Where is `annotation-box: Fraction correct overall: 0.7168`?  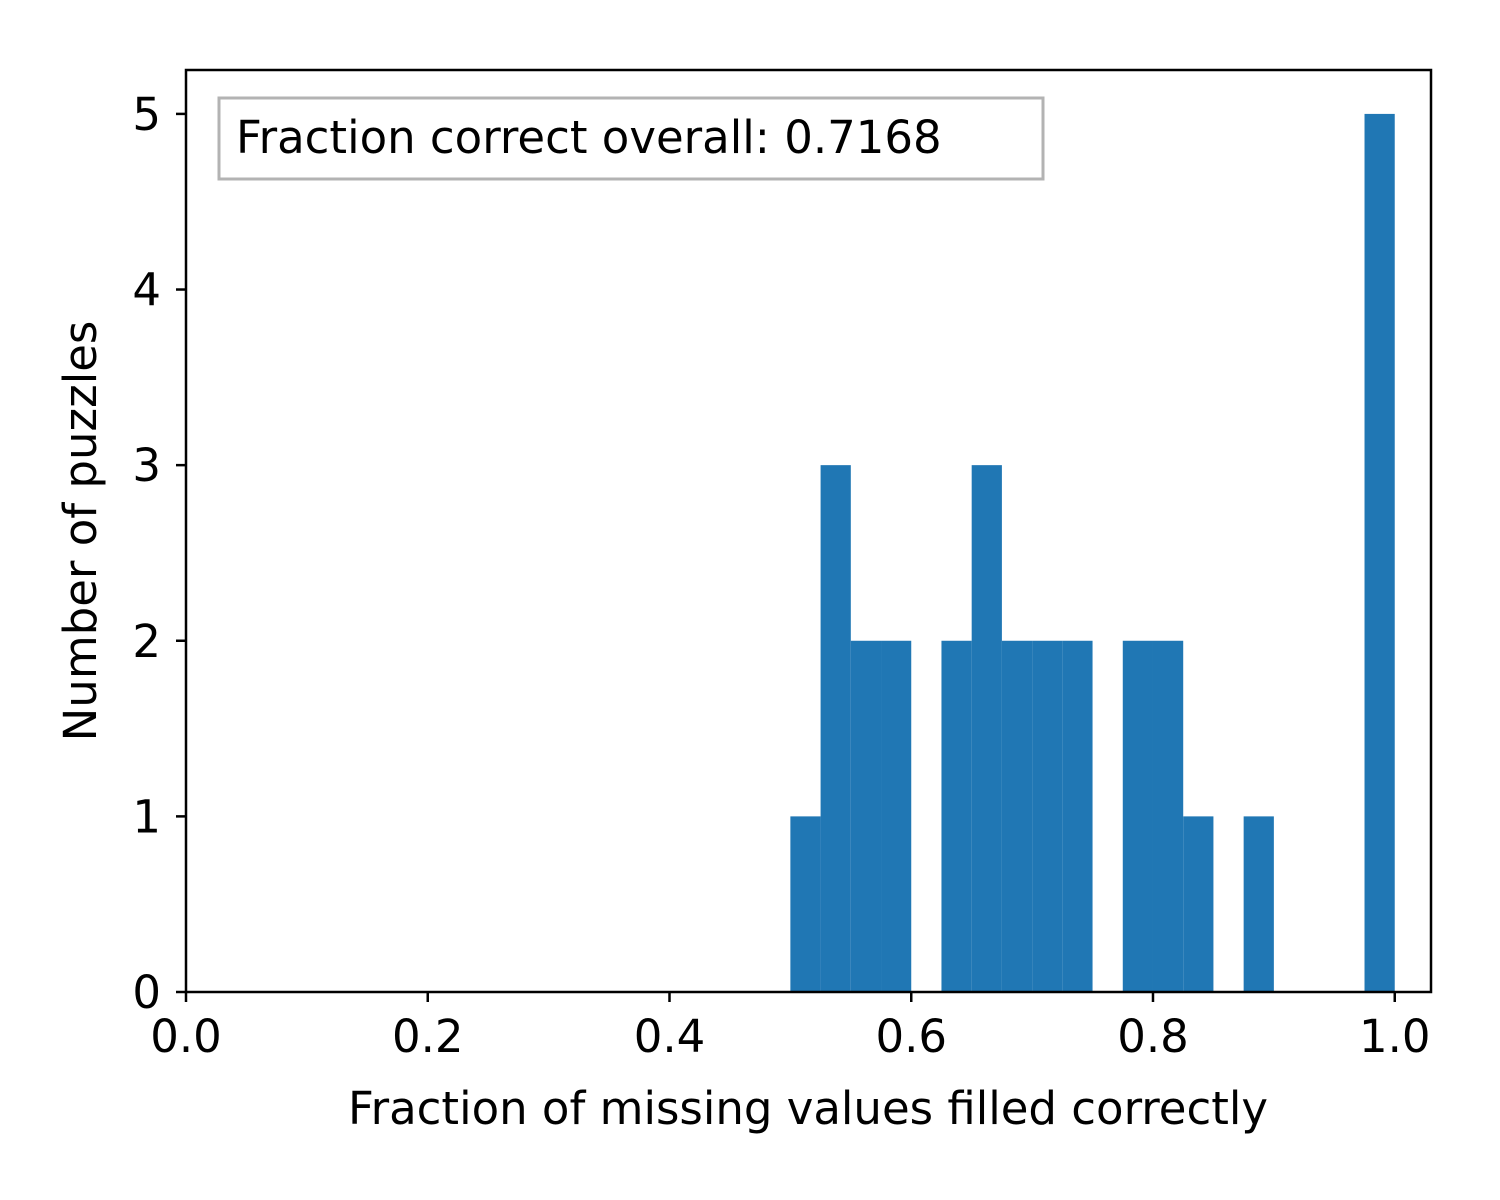
annotation-box: Fraction correct overall: 0.7168 is located at coordinates (631, 138).